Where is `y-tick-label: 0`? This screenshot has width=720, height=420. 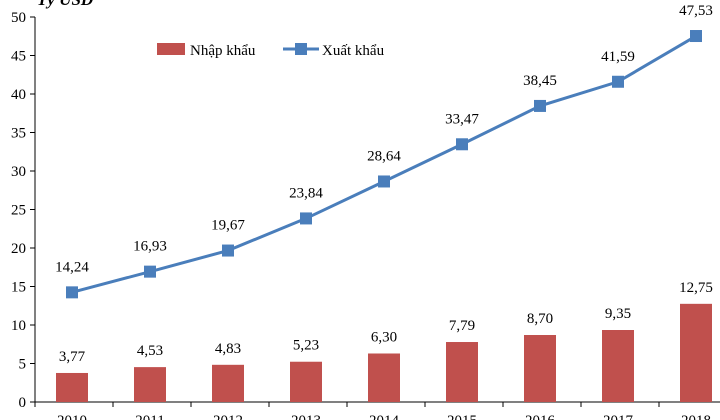
y-tick-label: 0 is located at coordinates (23, 403).